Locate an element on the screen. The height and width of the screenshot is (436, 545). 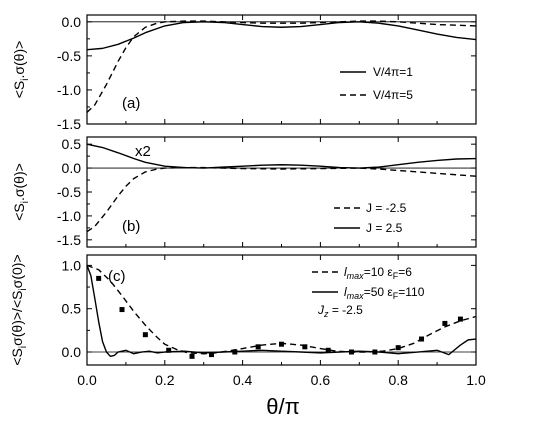
legend-label: V/4π=5 is located at coordinates (393, 95).